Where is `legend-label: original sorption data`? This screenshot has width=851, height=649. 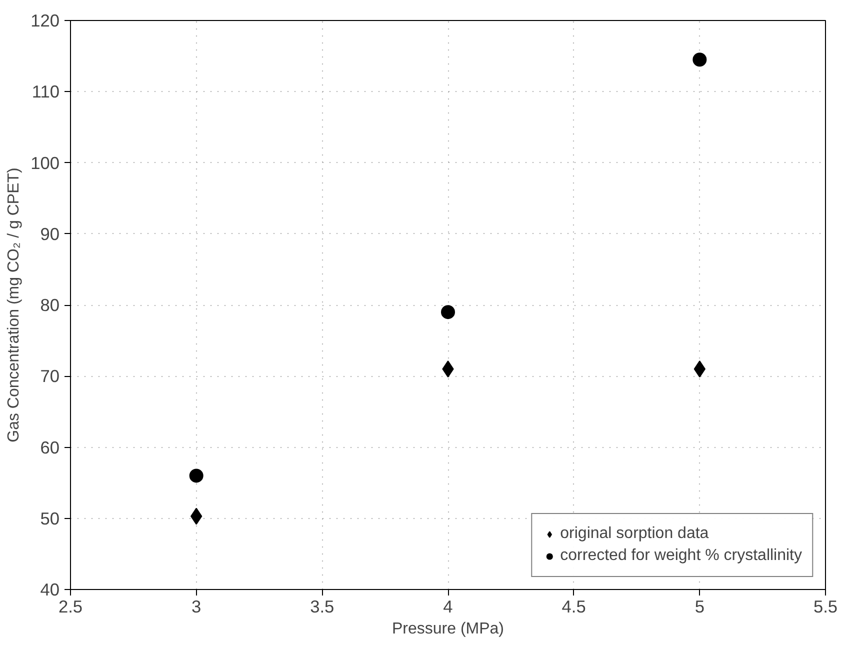
legend-label: original sorption data is located at coordinates (634, 534).